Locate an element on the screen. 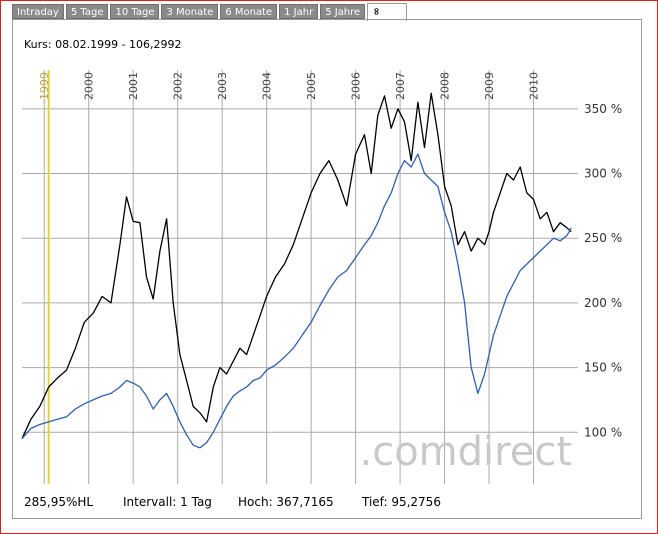 This screenshot has width=658, height=534. tab-5-tage: 5 Tage is located at coordinates (87, 11).